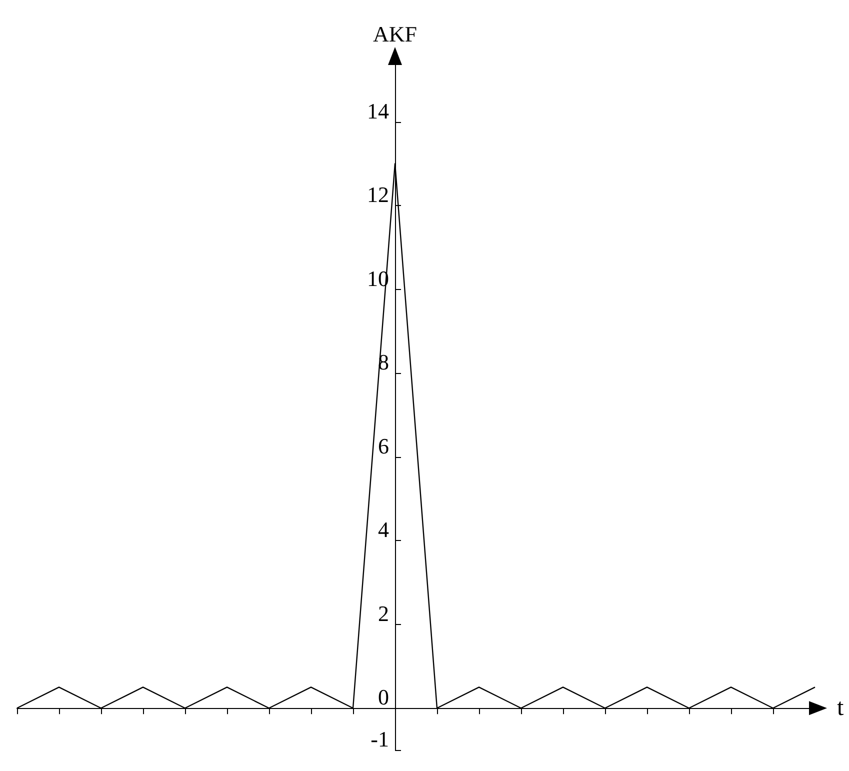  Describe the element at coordinates (395, 34) in the screenshot. I see `y-axis-title: AKF` at that location.